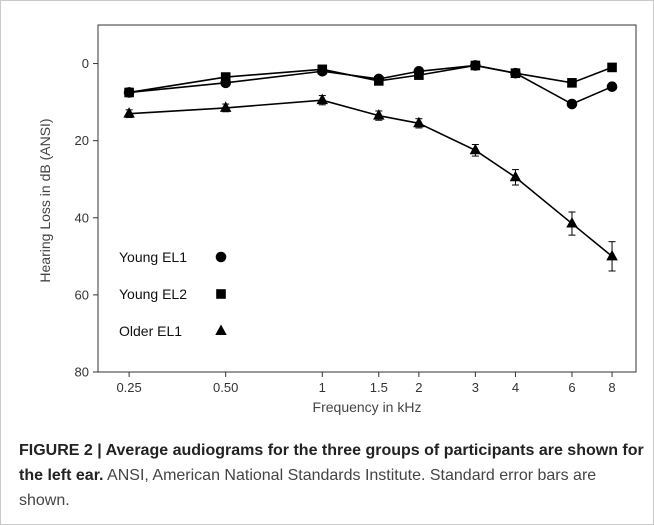 The width and height of the screenshot is (654, 525). What do you see at coordinates (571, 387) in the screenshot?
I see `x-tick-label: 6` at bounding box center [571, 387].